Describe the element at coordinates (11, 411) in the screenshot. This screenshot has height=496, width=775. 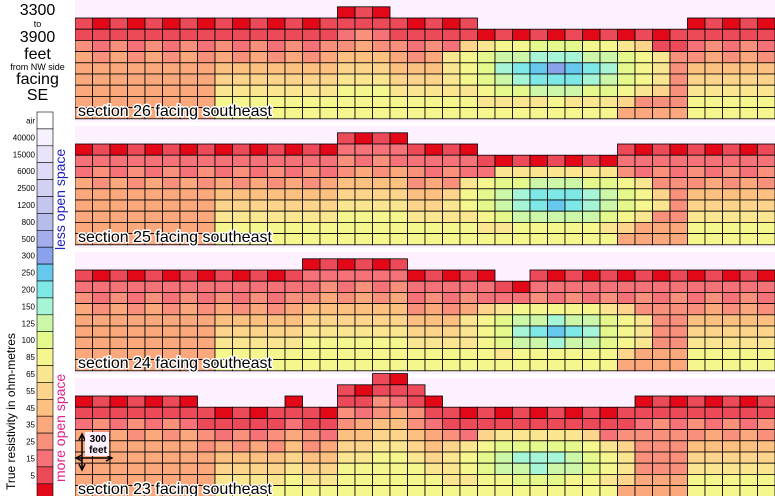
I see `legend-axis-title: True resistivity in ohm-metres` at that location.